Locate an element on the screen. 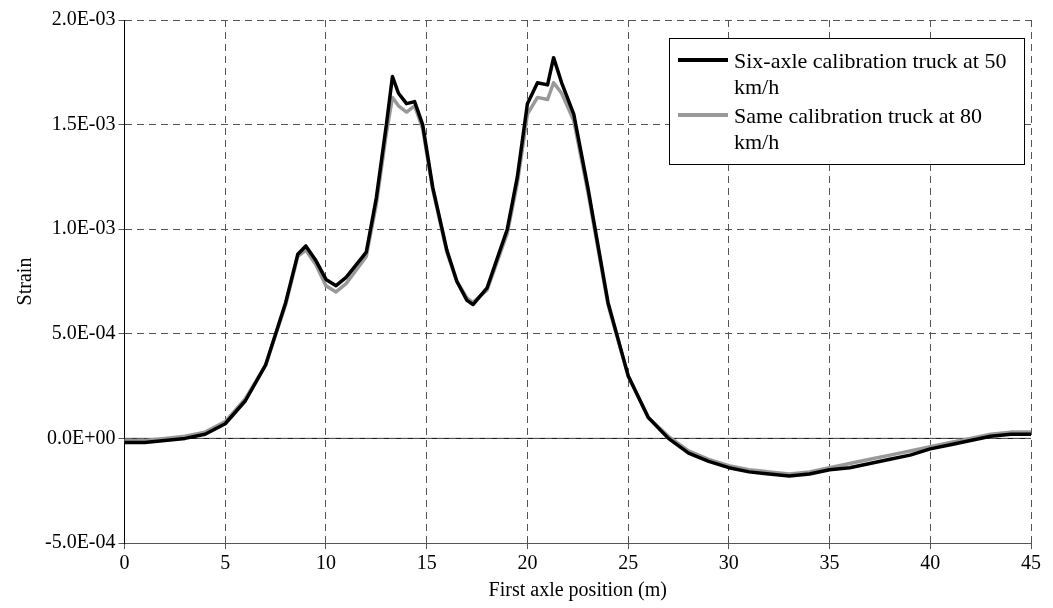 The width and height of the screenshot is (1053, 608). y-tick-label: 1.0E-03 is located at coordinates (83, 227).